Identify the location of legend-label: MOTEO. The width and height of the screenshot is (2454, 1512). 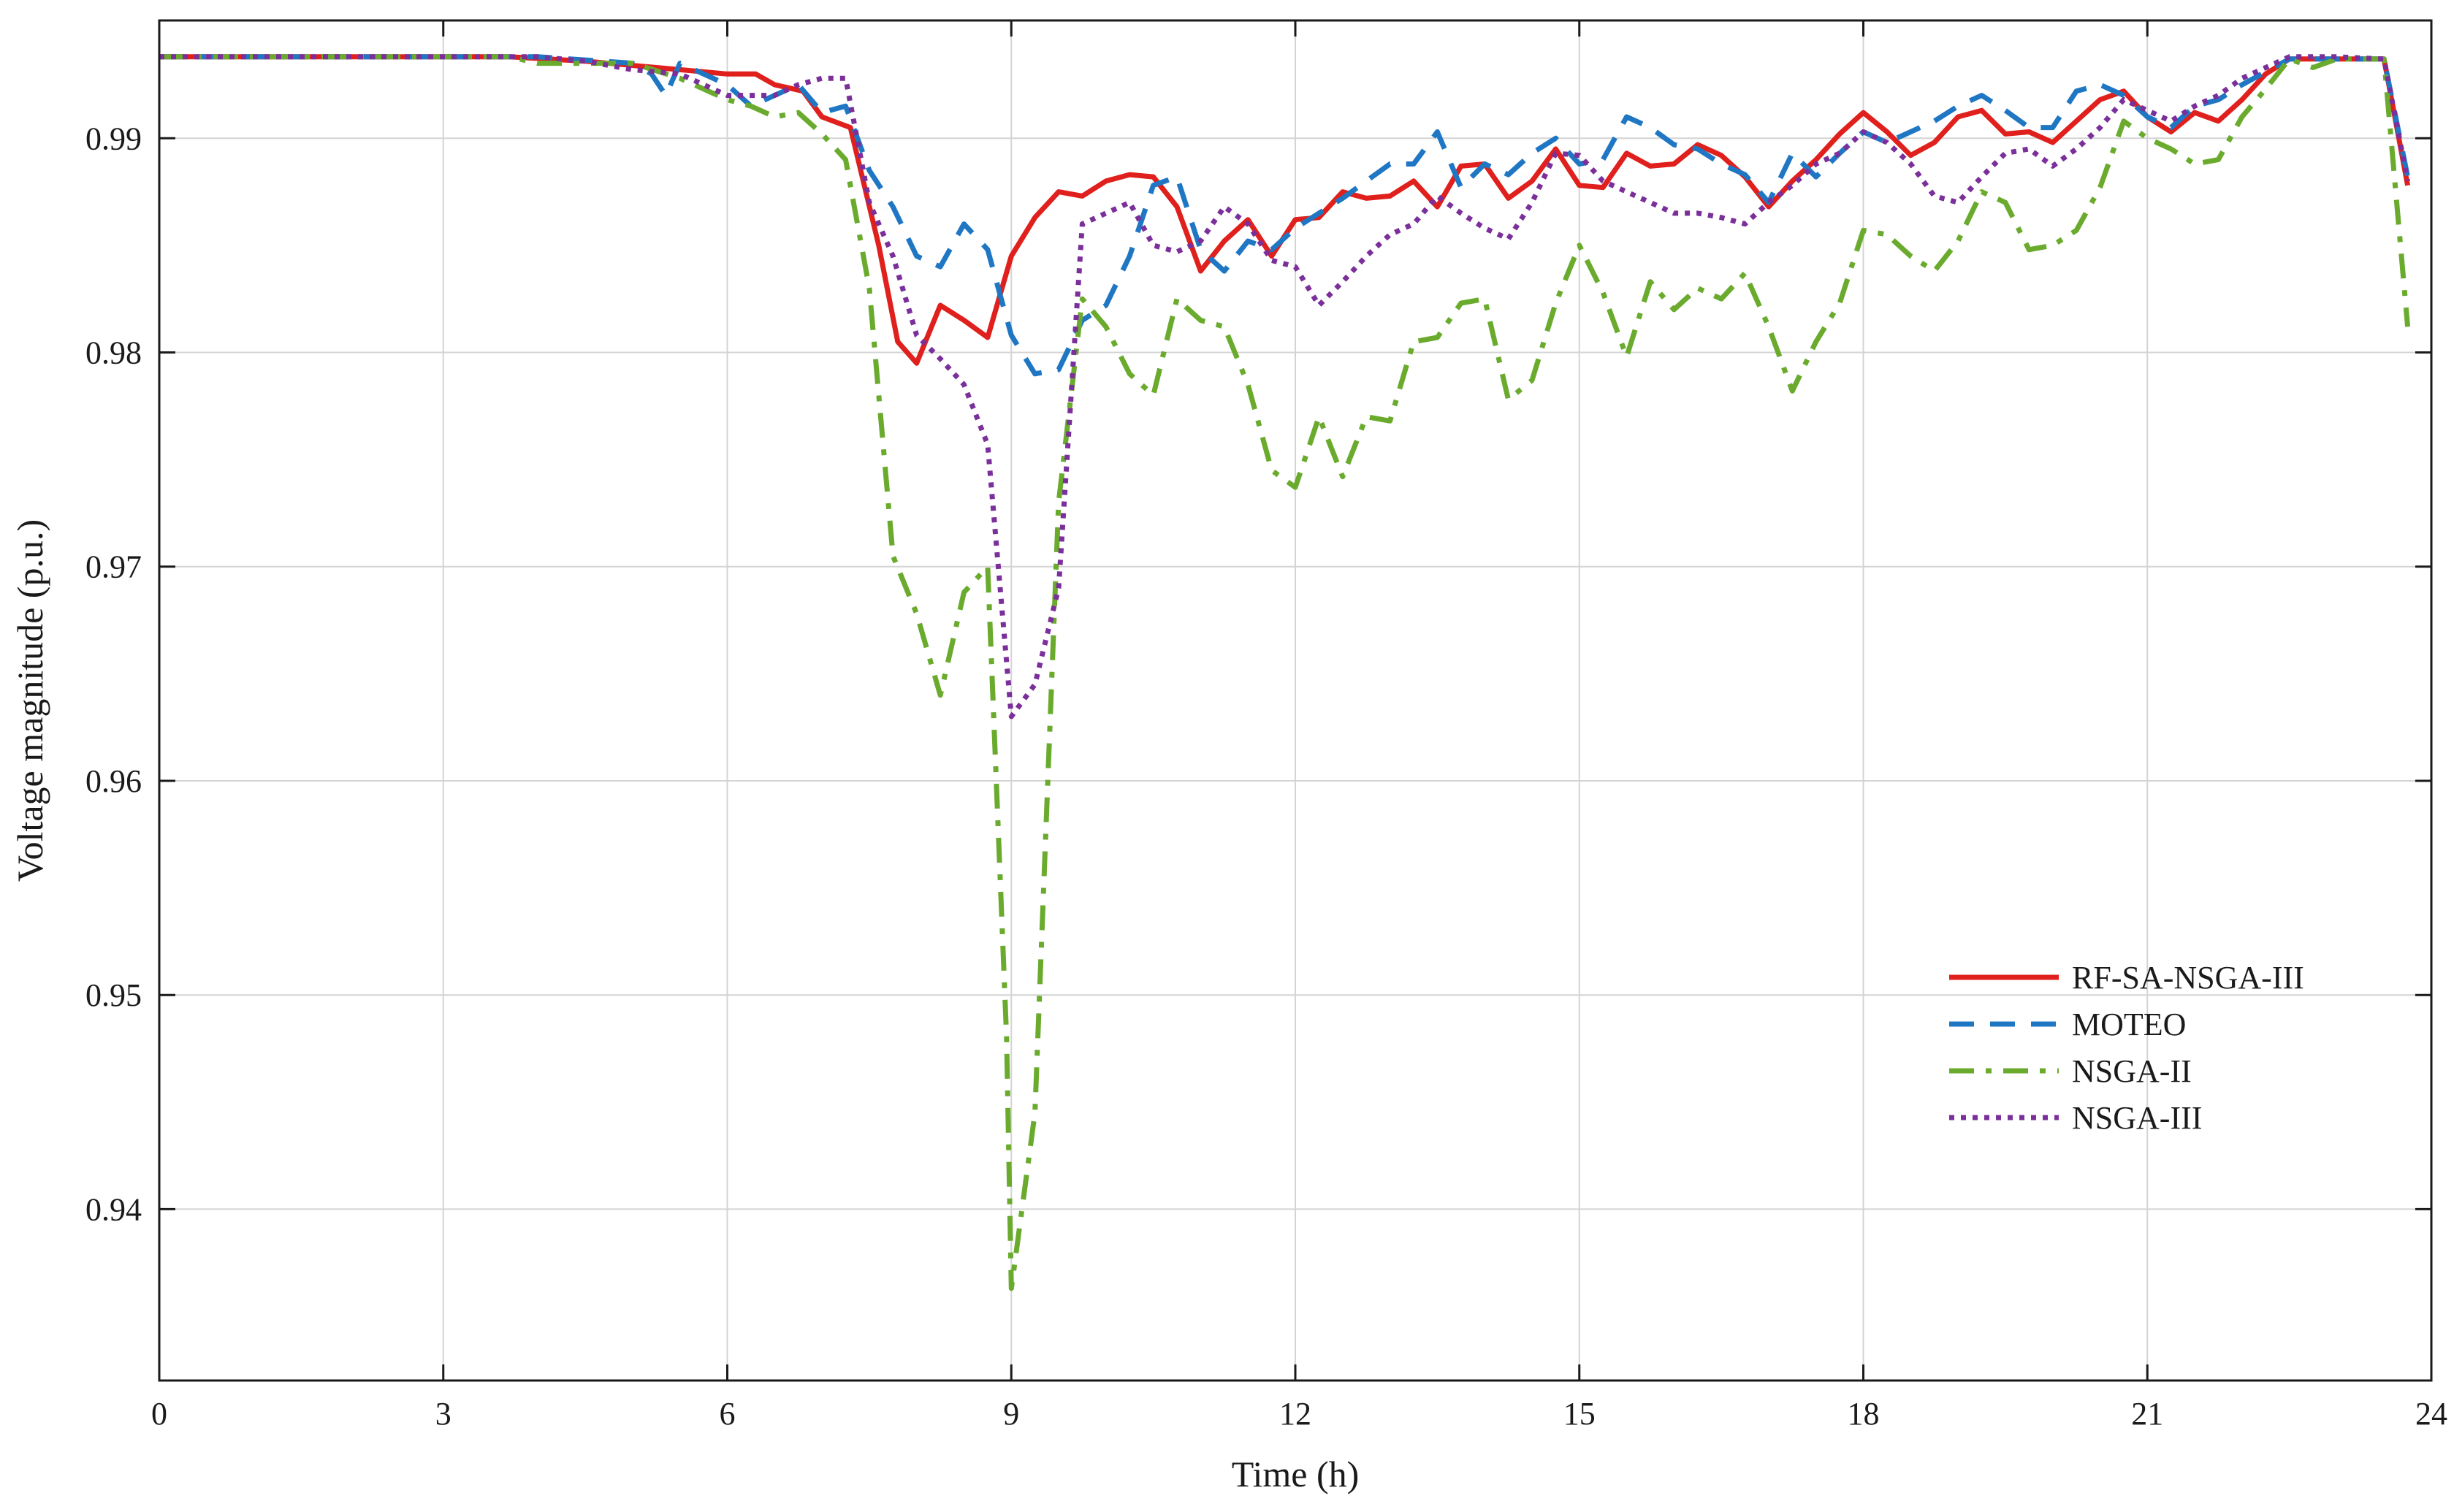
(2129, 1024).